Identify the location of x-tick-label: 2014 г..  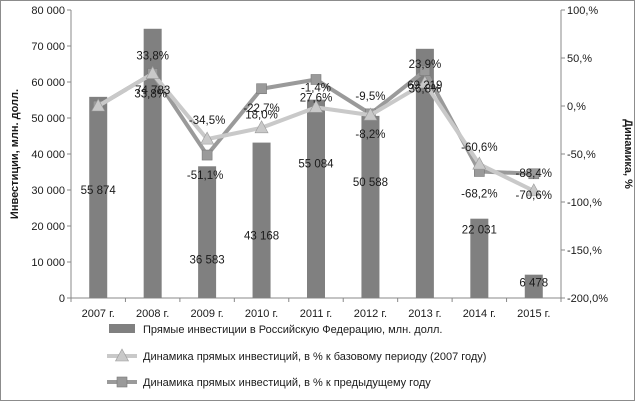
(479, 314).